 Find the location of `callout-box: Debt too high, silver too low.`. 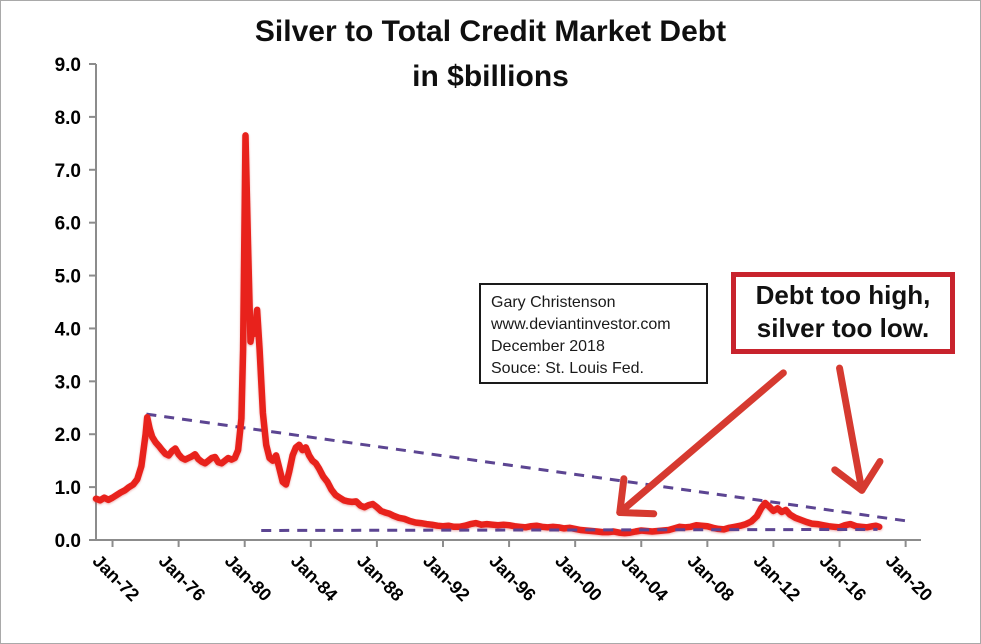

callout-box: Debt too high, silver too low. is located at coordinates (843, 313).